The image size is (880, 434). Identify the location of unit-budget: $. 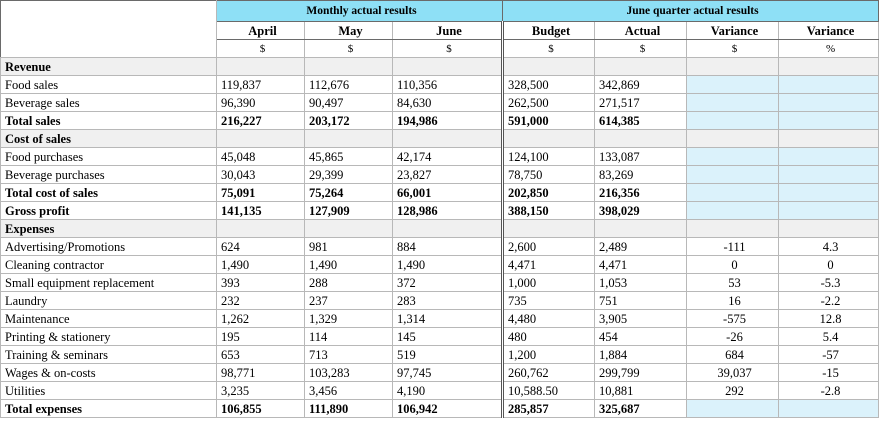
(548, 48).